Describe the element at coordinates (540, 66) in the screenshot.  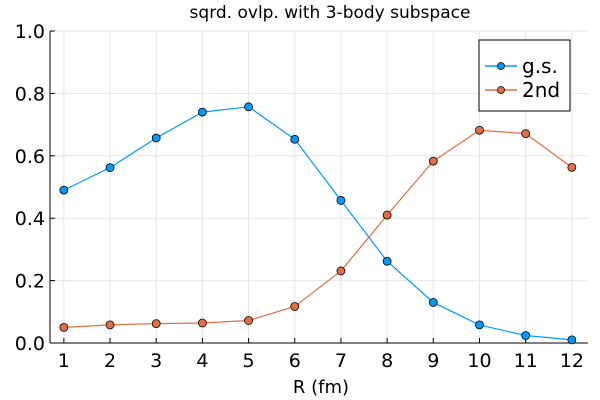
I see `legend-label: g.s.` at that location.